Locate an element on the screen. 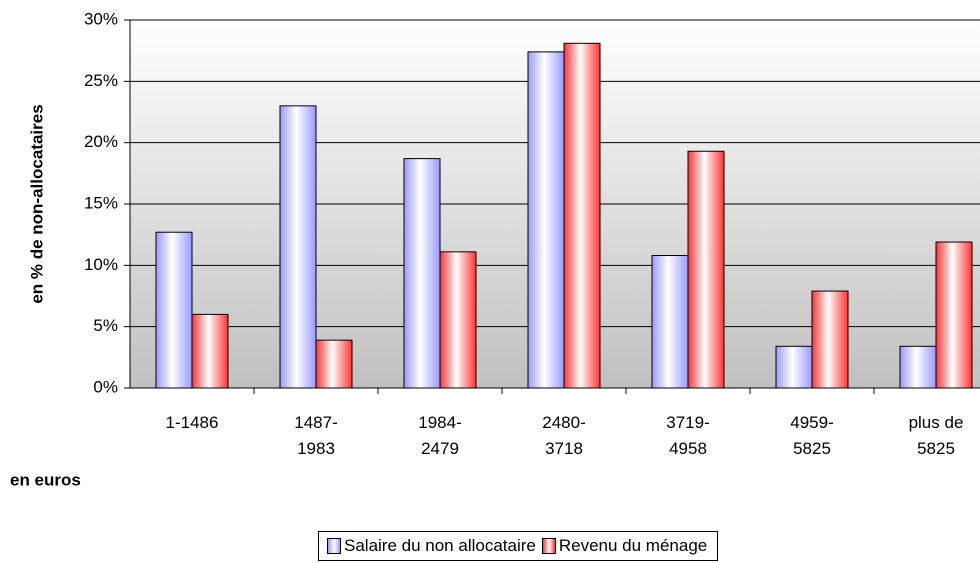 The height and width of the screenshot is (563, 980). x-tick-label: plus de 5825 is located at coordinates (936, 435).